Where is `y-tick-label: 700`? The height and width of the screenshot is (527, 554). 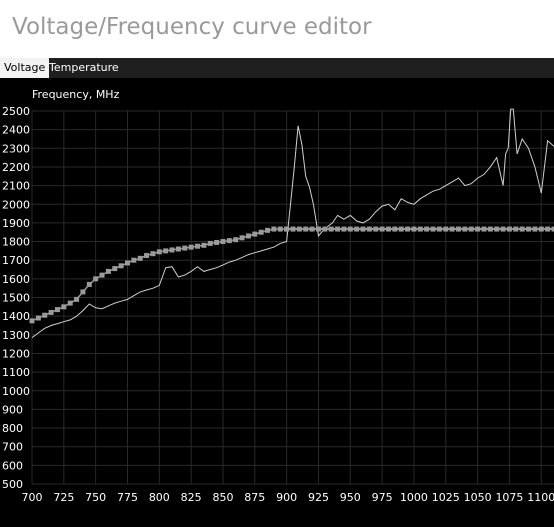 y-tick-label: 700 is located at coordinates (12, 447).